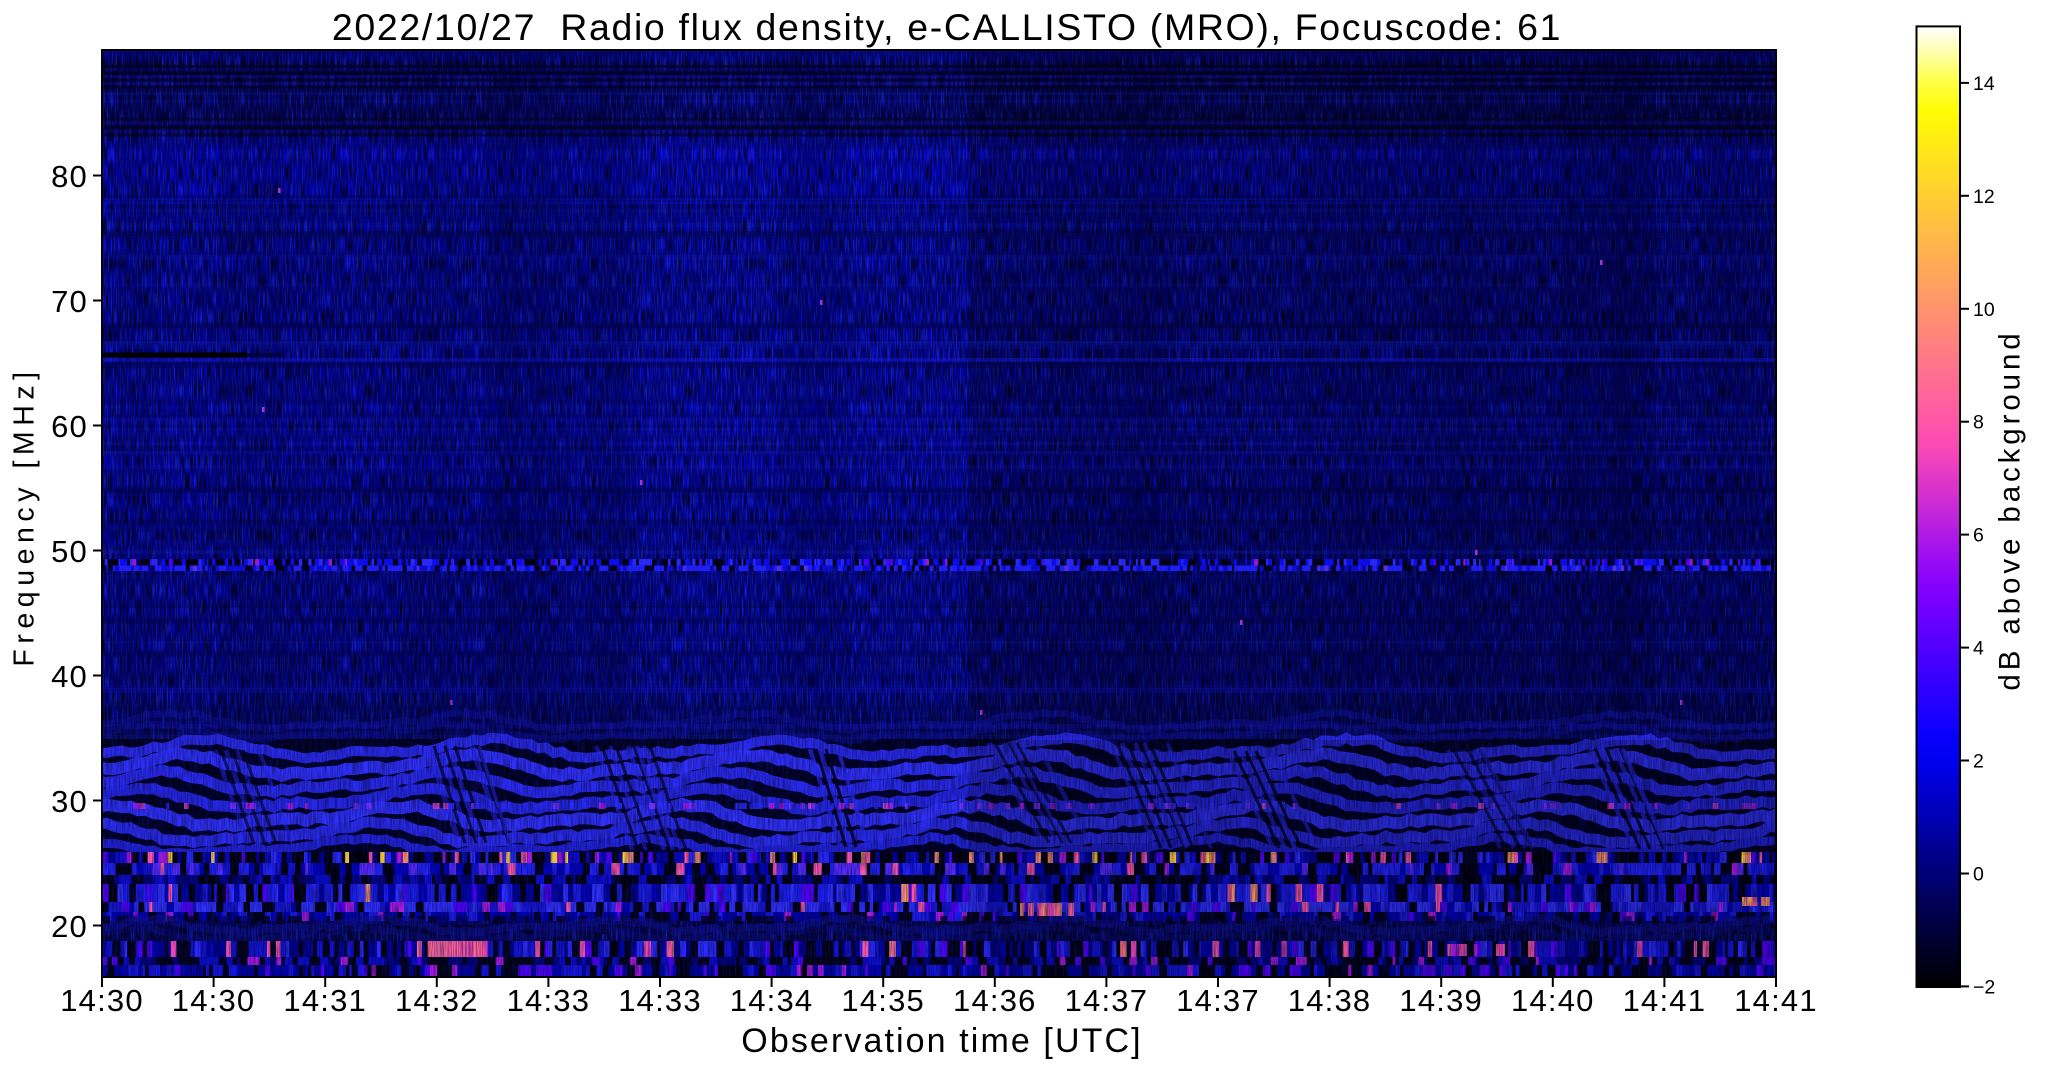  What do you see at coordinates (69, 426) in the screenshot?
I see `svg-text: 60` at bounding box center [69, 426].